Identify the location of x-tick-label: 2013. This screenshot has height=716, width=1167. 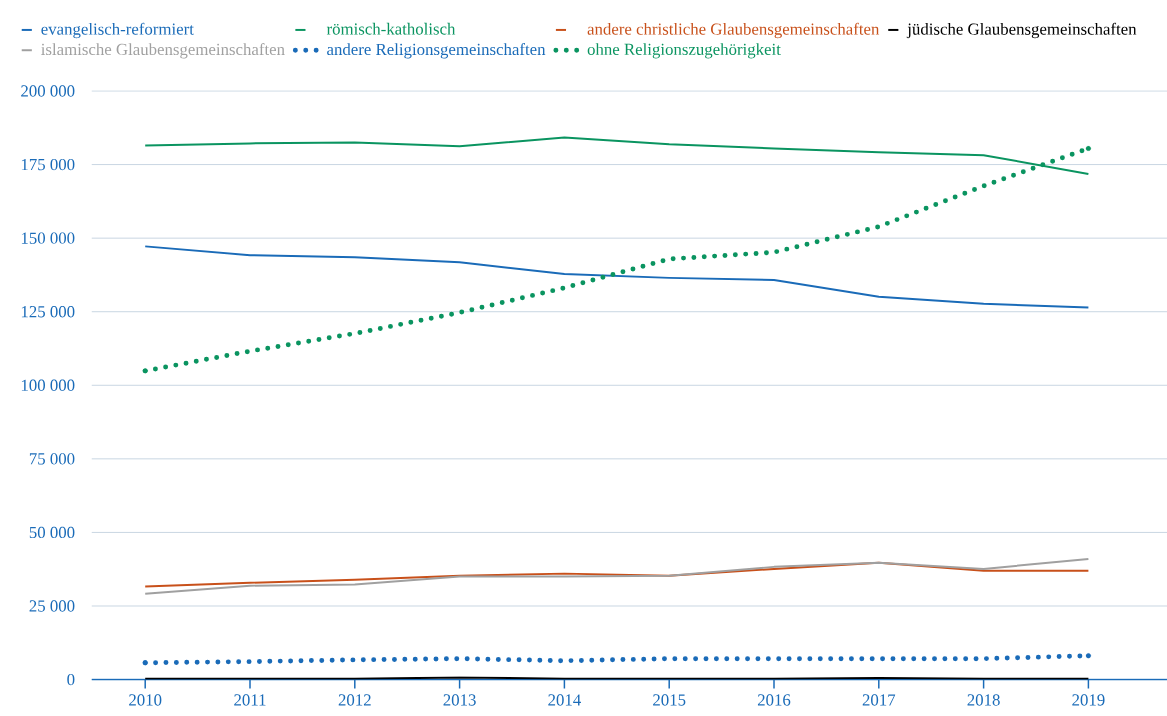
(459, 700).